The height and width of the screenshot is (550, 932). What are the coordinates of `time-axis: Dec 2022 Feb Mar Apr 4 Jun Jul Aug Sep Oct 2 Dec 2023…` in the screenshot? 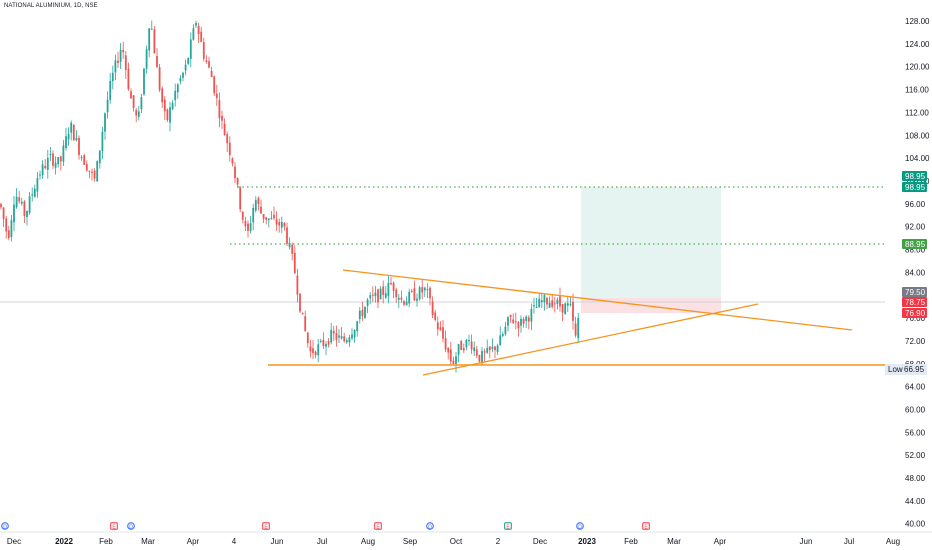 It's located at (453, 541).